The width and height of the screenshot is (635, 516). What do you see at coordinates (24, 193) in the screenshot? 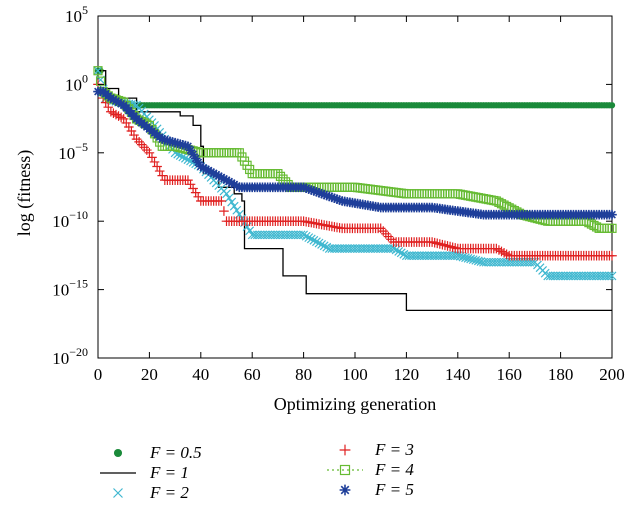
I see `y-axis-title: log (fitness)` at bounding box center [24, 193].